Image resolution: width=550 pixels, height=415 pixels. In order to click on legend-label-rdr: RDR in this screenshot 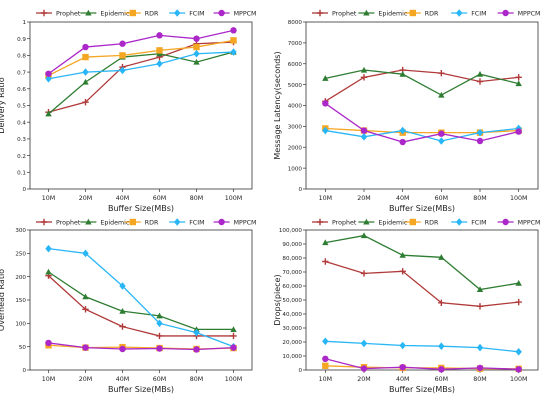, I will do `click(432, 14)`.